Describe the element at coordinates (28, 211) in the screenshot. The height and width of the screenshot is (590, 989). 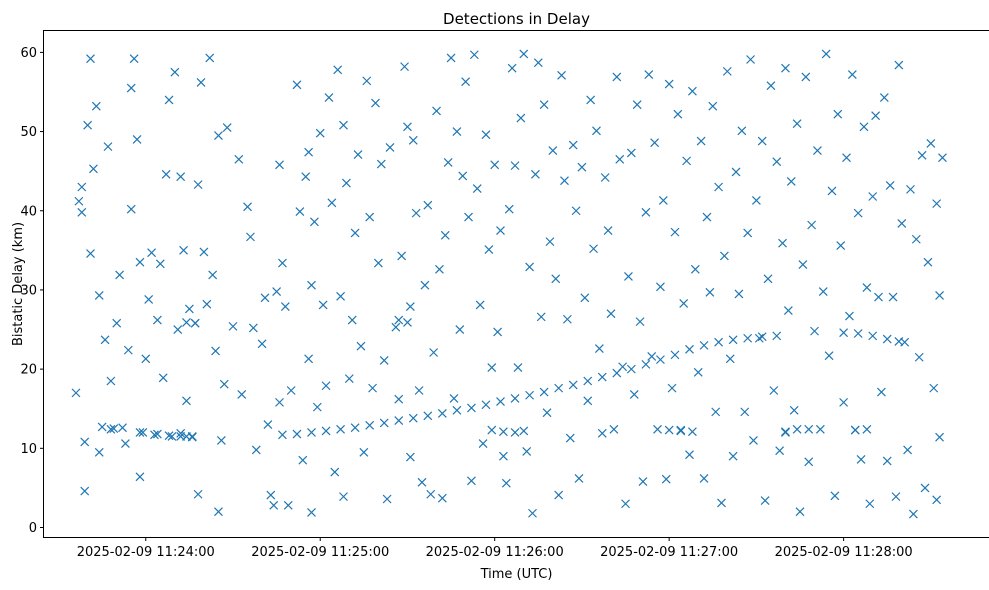
I see `y-tick-label: 40` at that location.